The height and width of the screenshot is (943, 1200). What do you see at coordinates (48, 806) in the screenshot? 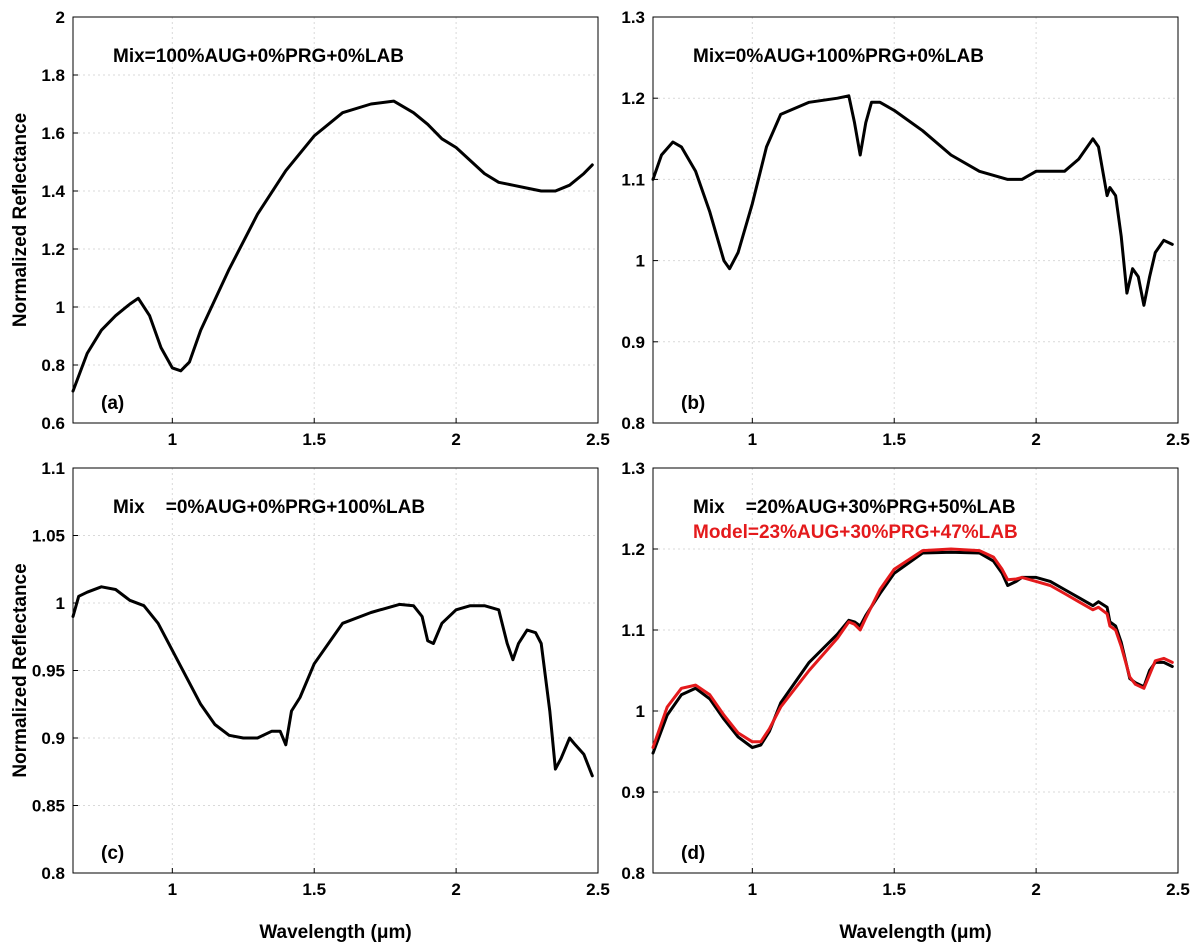
I see `y-tick-label: 0.85` at bounding box center [48, 806].